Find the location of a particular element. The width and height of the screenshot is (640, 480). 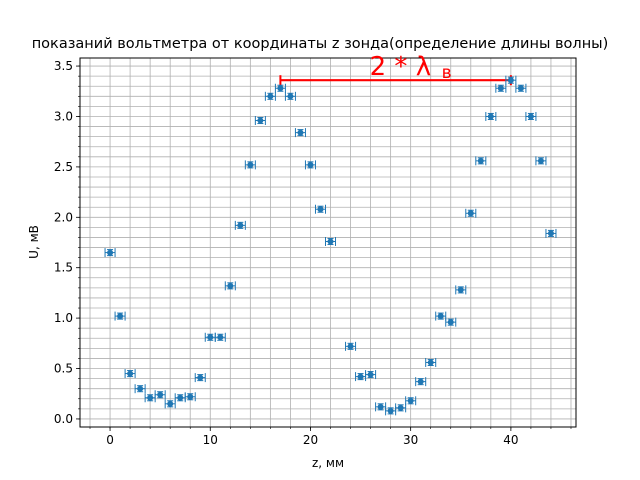

x-tick-label: 40 is located at coordinates (510, 440).